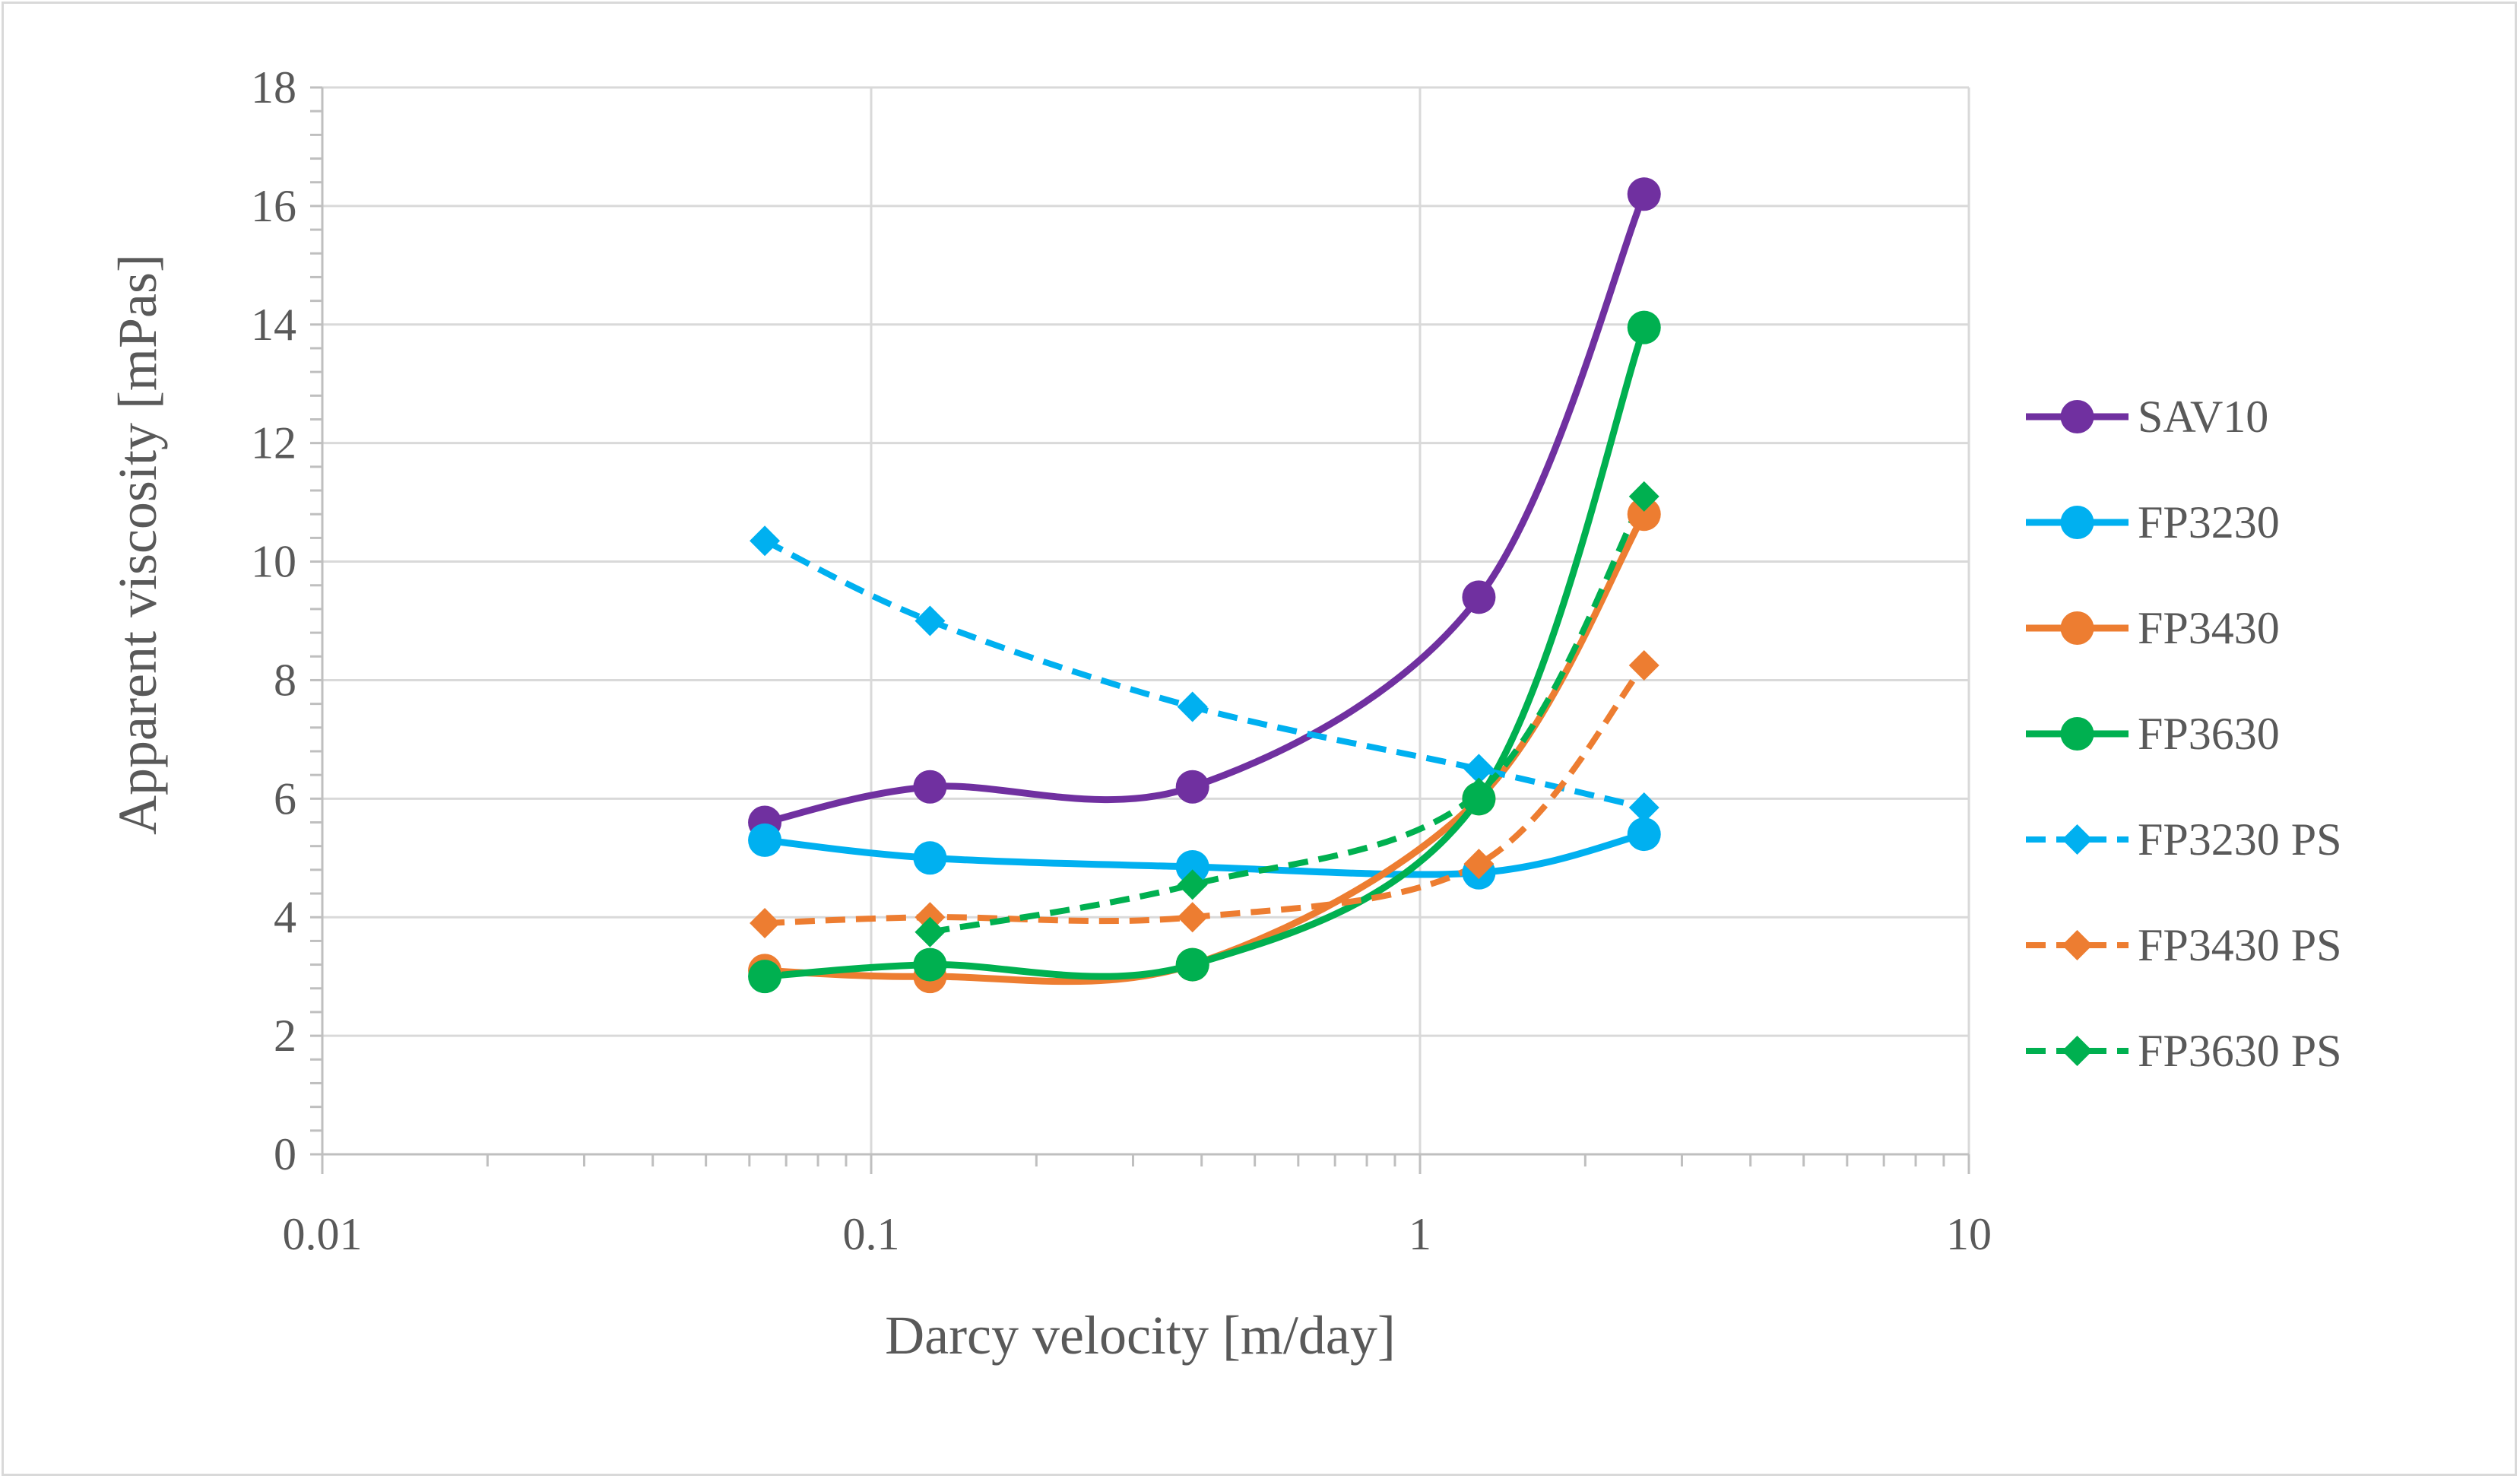 This screenshot has width=2520, height=1479. I want to click on x-tick-label: 0.01, so click(323, 1234).